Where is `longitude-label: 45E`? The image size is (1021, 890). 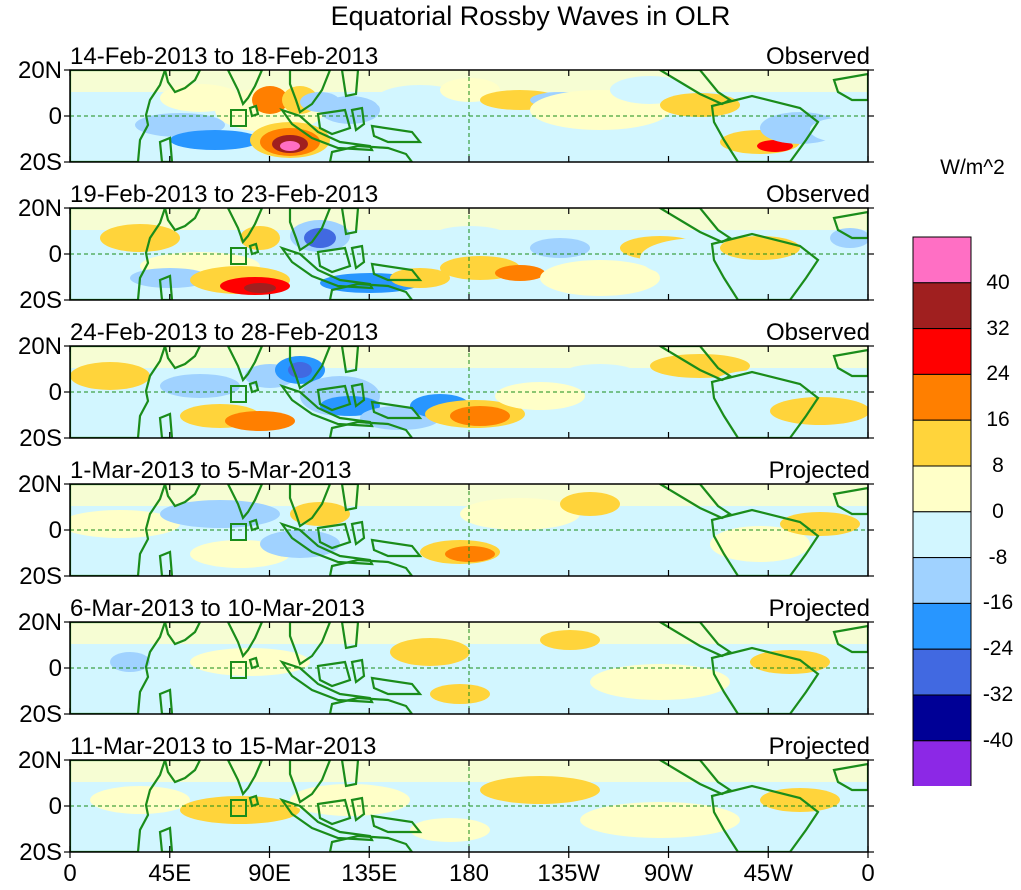 longitude-label: 45E is located at coordinates (170, 873).